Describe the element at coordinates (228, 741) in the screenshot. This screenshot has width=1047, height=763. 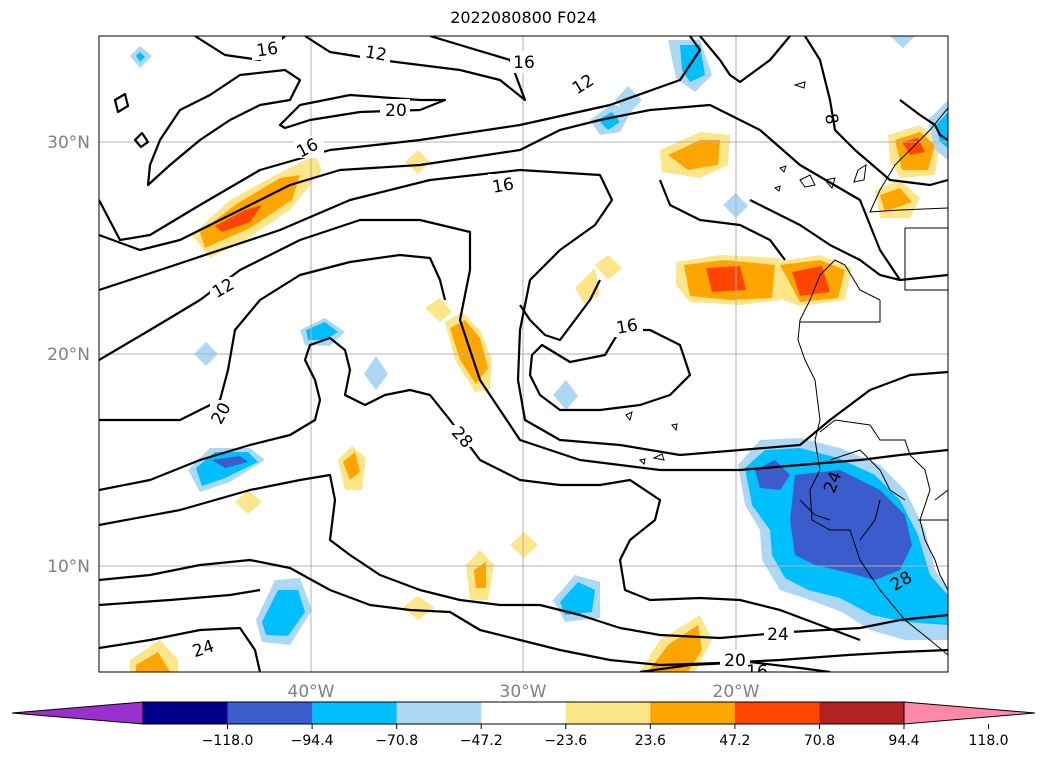
I see `colorbar-tick-label: −118.0` at that location.